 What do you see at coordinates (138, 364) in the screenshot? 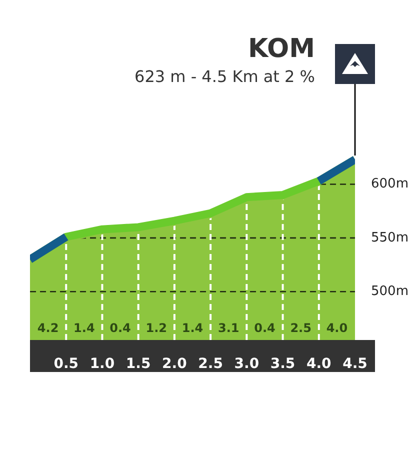
I see `x-tick-label: 1.5` at bounding box center [138, 364].